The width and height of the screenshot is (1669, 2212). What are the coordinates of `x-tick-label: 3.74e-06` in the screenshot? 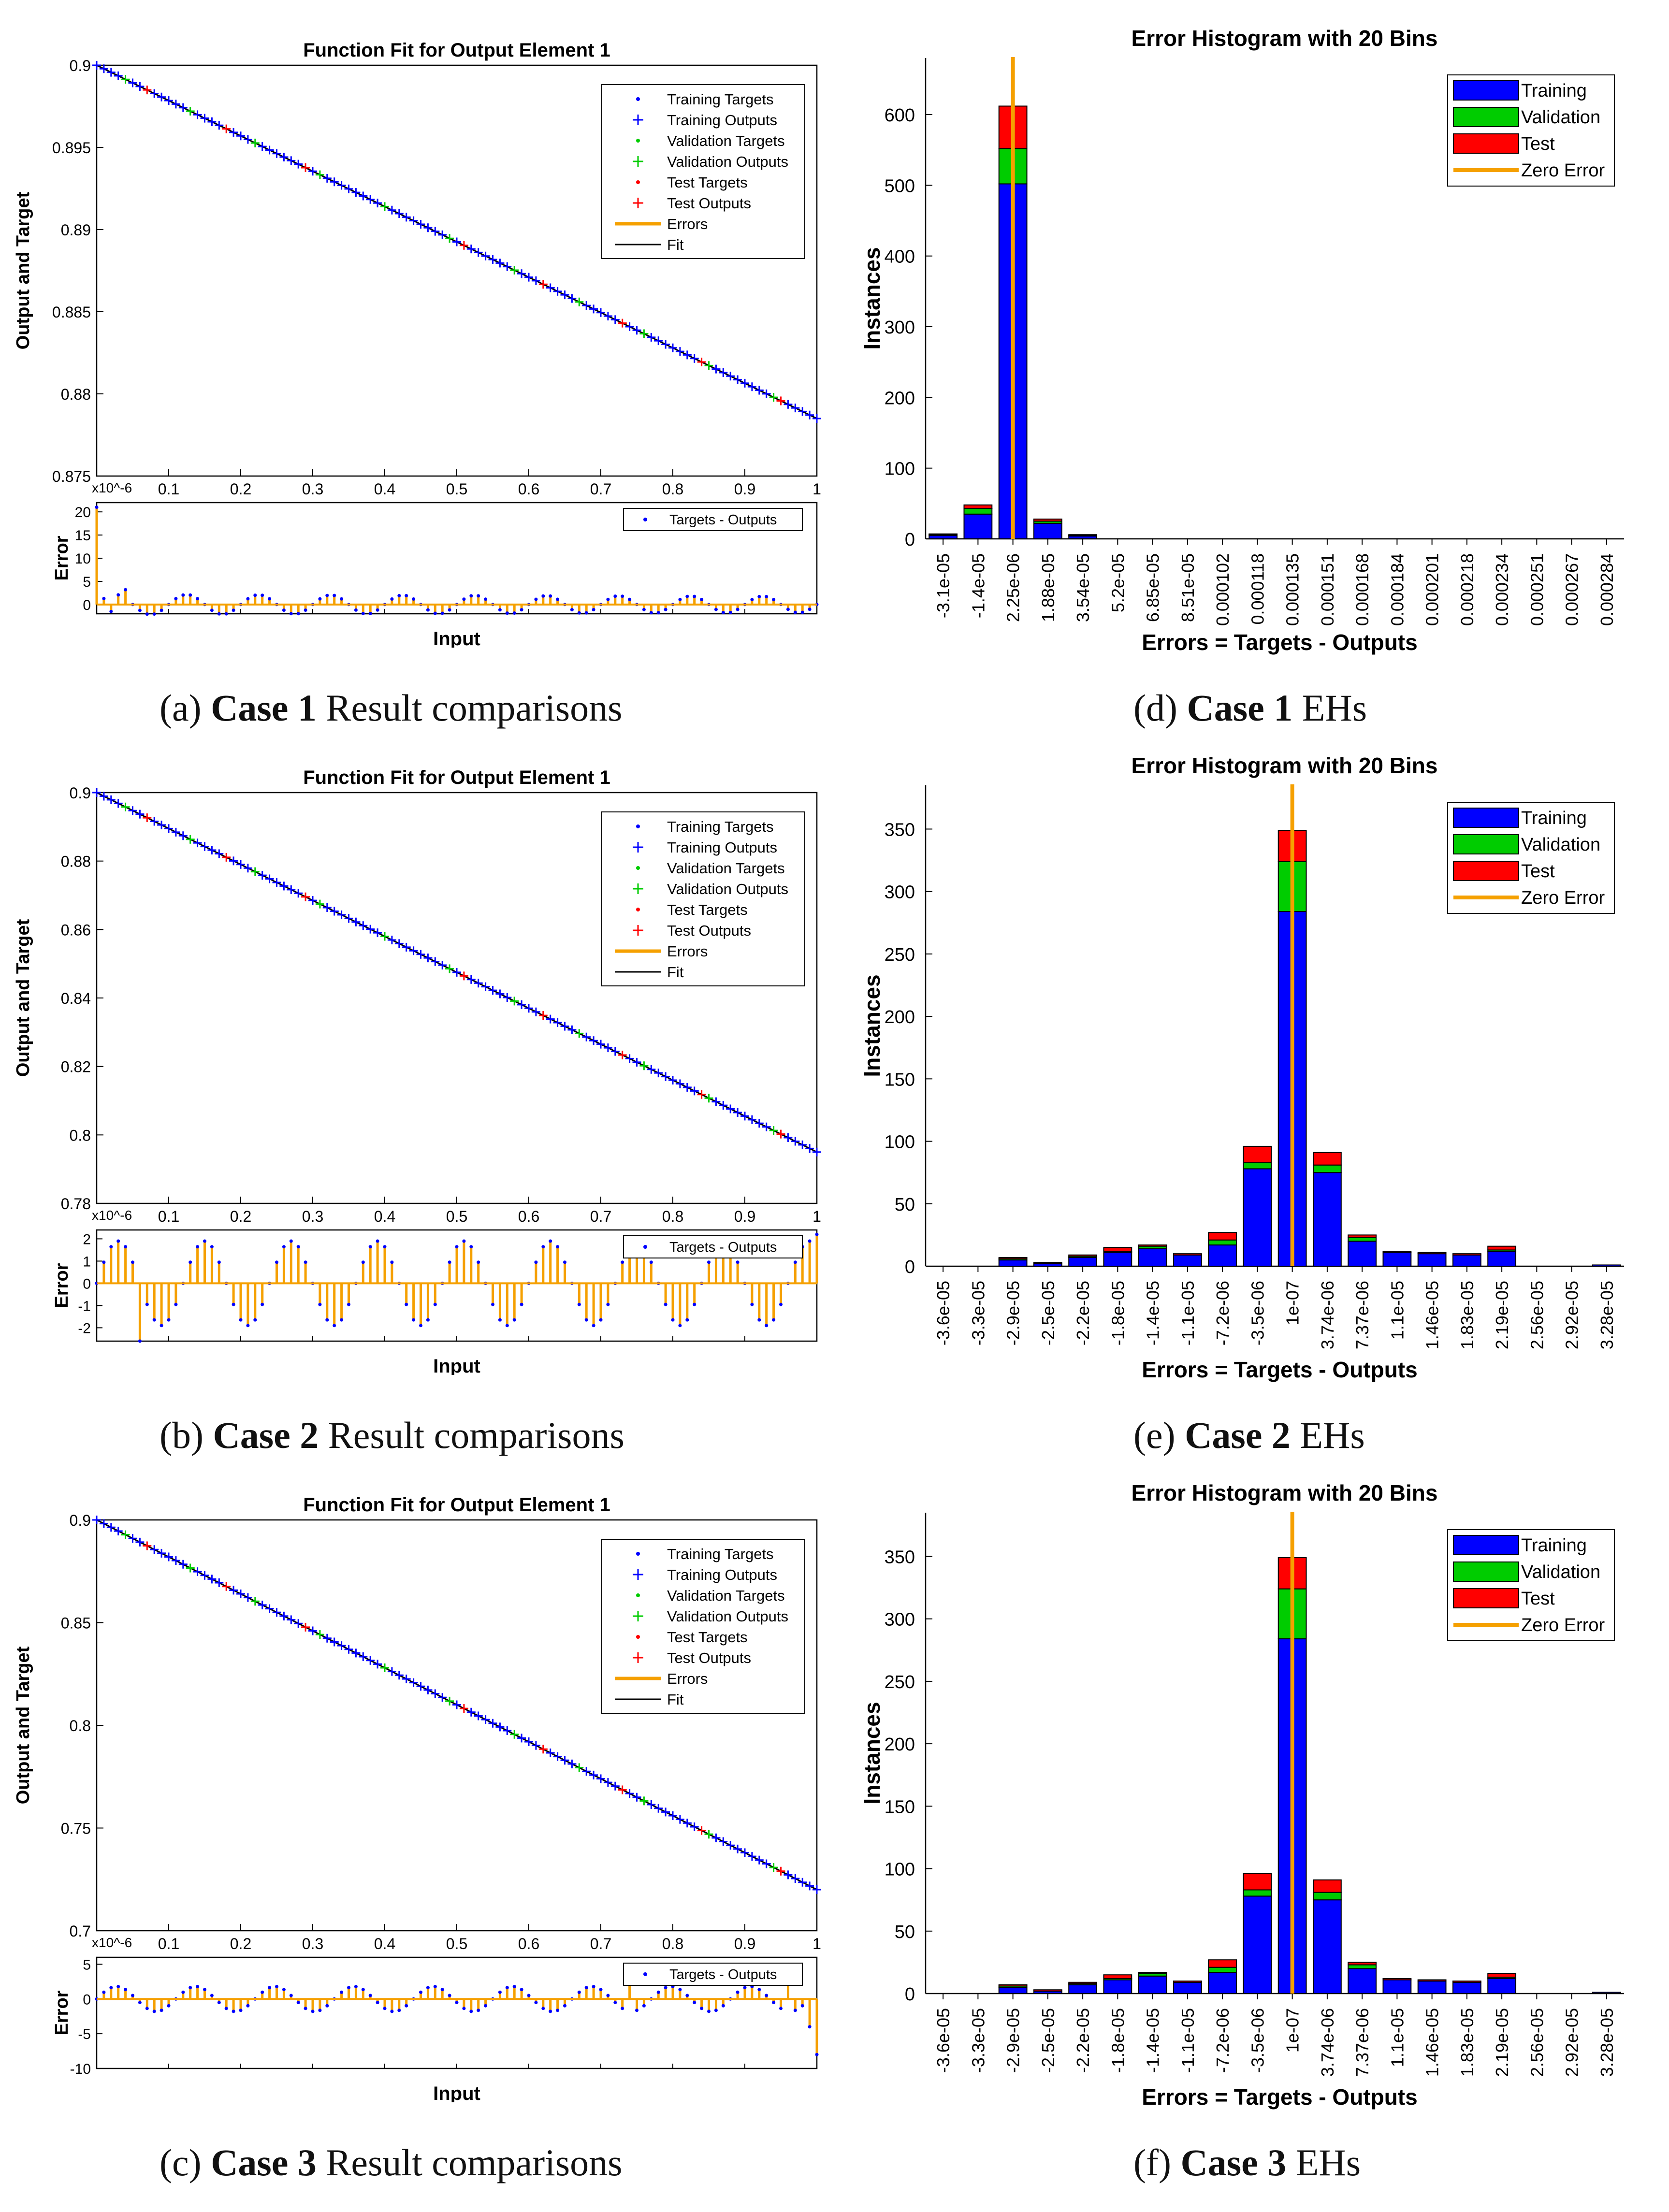 It's located at (1327, 2042).